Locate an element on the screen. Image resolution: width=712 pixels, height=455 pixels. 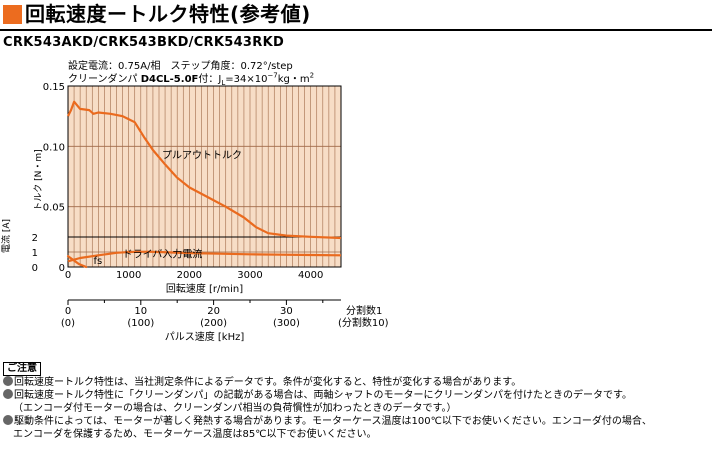
note-item: エンコーダを保護するため、モーターケース温度は85℃以下でお使いください。 is located at coordinates (195, 434).